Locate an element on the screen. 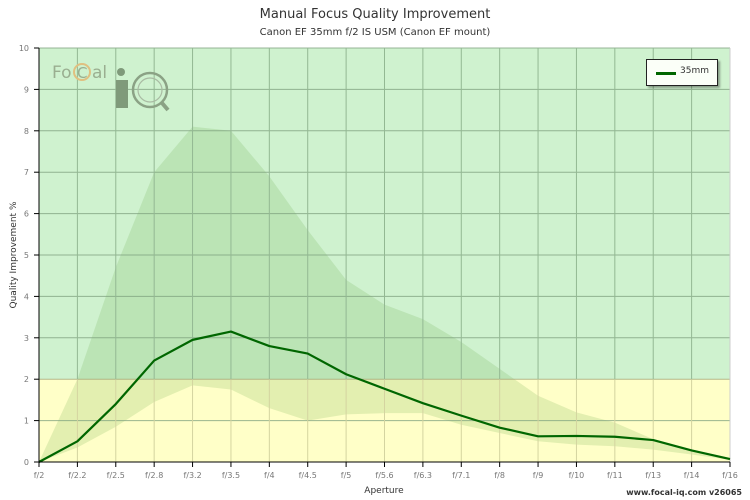 Image resolution: width=750 pixels, height=500 pixels. y-tick-label: 5 is located at coordinates (26, 255).